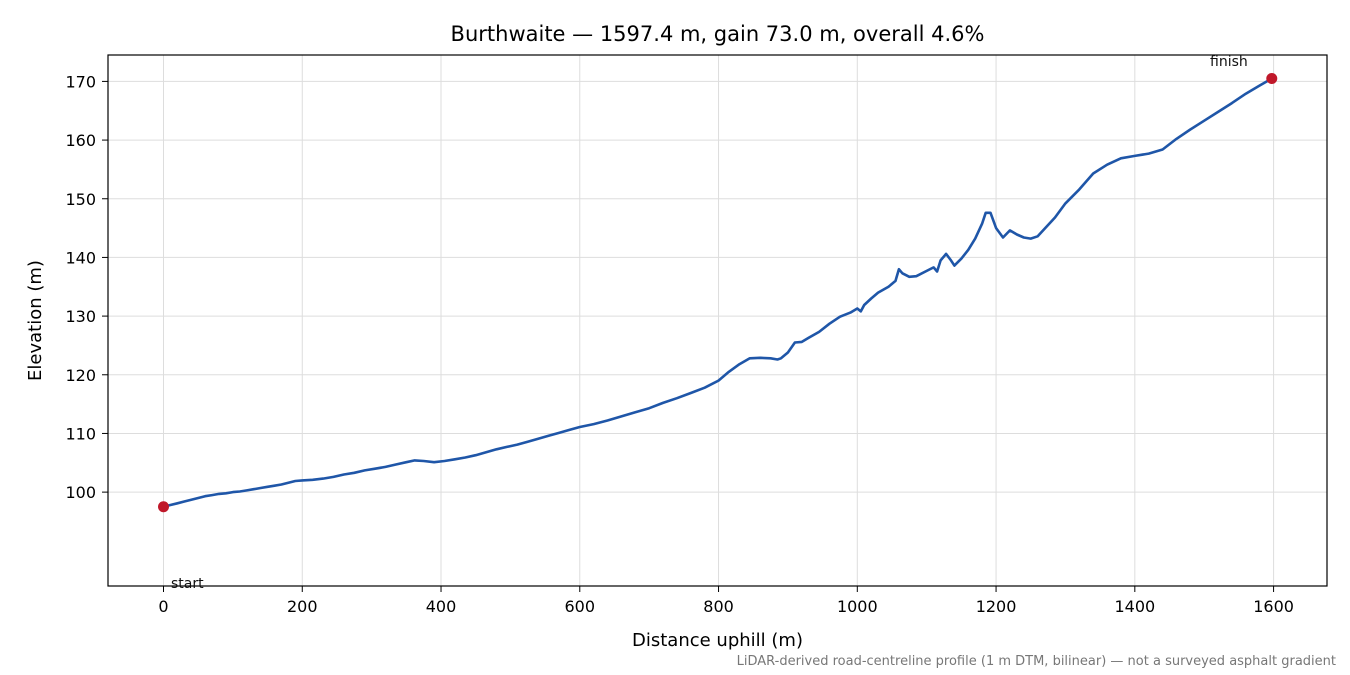  What do you see at coordinates (80, 316) in the screenshot?
I see `y-tick-label: 130` at bounding box center [80, 316].